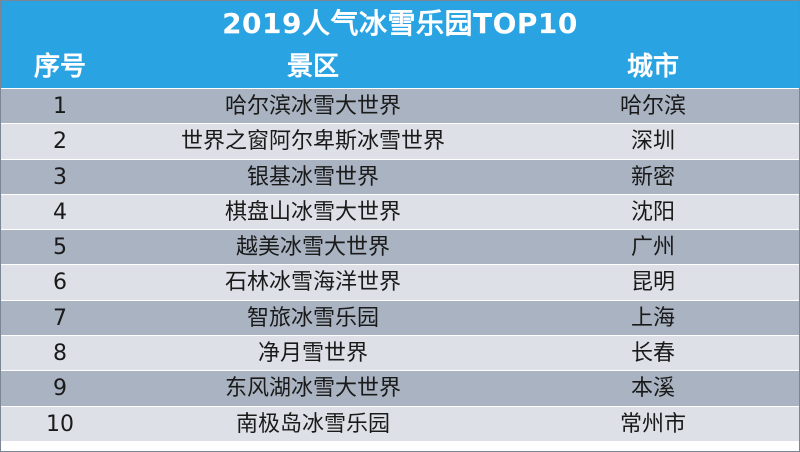 This screenshot has height=452, width=800. What do you see at coordinates (312, 318) in the screenshot?
I see `scenic-spot-cell: 智旅冰雪乐园` at bounding box center [312, 318].